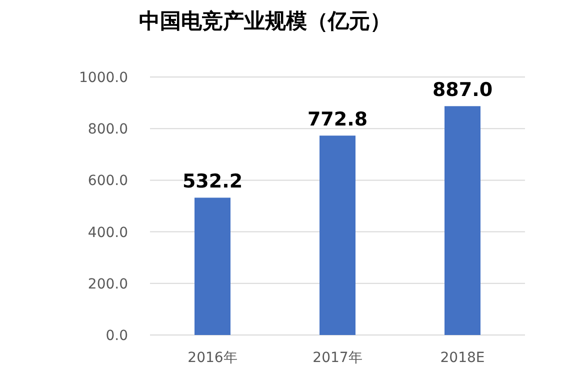 The height and width of the screenshot is (386, 587). Describe the element at coordinates (108, 181) in the screenshot. I see `y-tick-label: 600.0` at that location.